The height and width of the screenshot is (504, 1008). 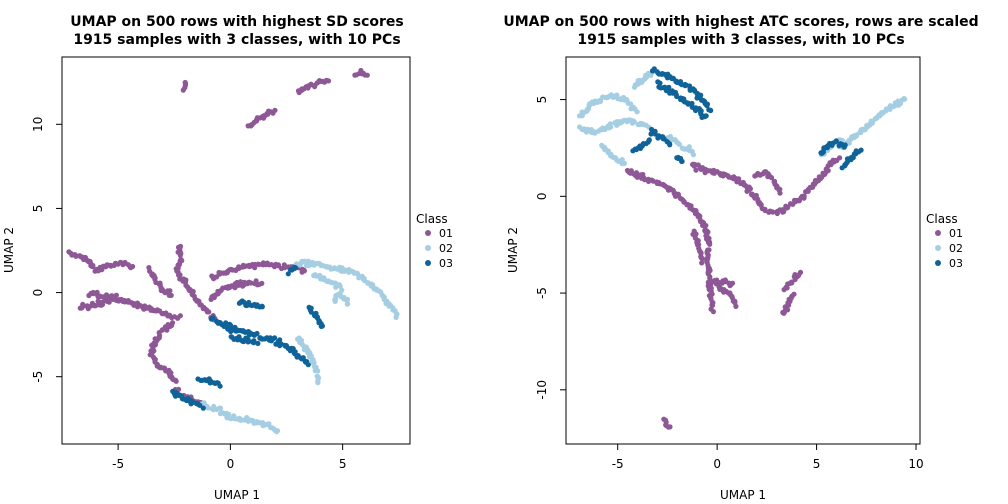 I want to click on x-axis-label: UMAP 1, so click(x=237, y=495).